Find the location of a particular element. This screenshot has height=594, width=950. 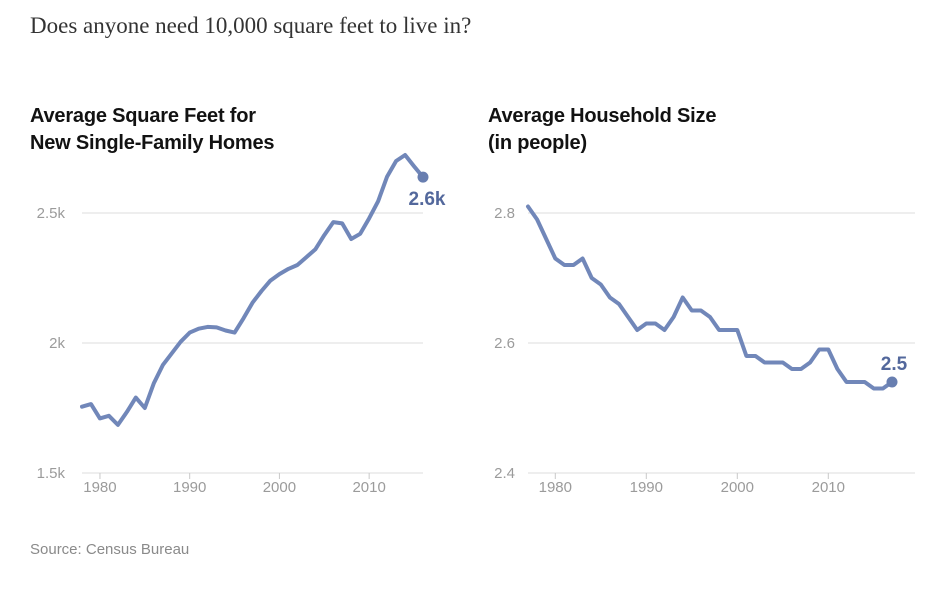

source-attribution: Source: Census Bureau is located at coordinates (110, 549).